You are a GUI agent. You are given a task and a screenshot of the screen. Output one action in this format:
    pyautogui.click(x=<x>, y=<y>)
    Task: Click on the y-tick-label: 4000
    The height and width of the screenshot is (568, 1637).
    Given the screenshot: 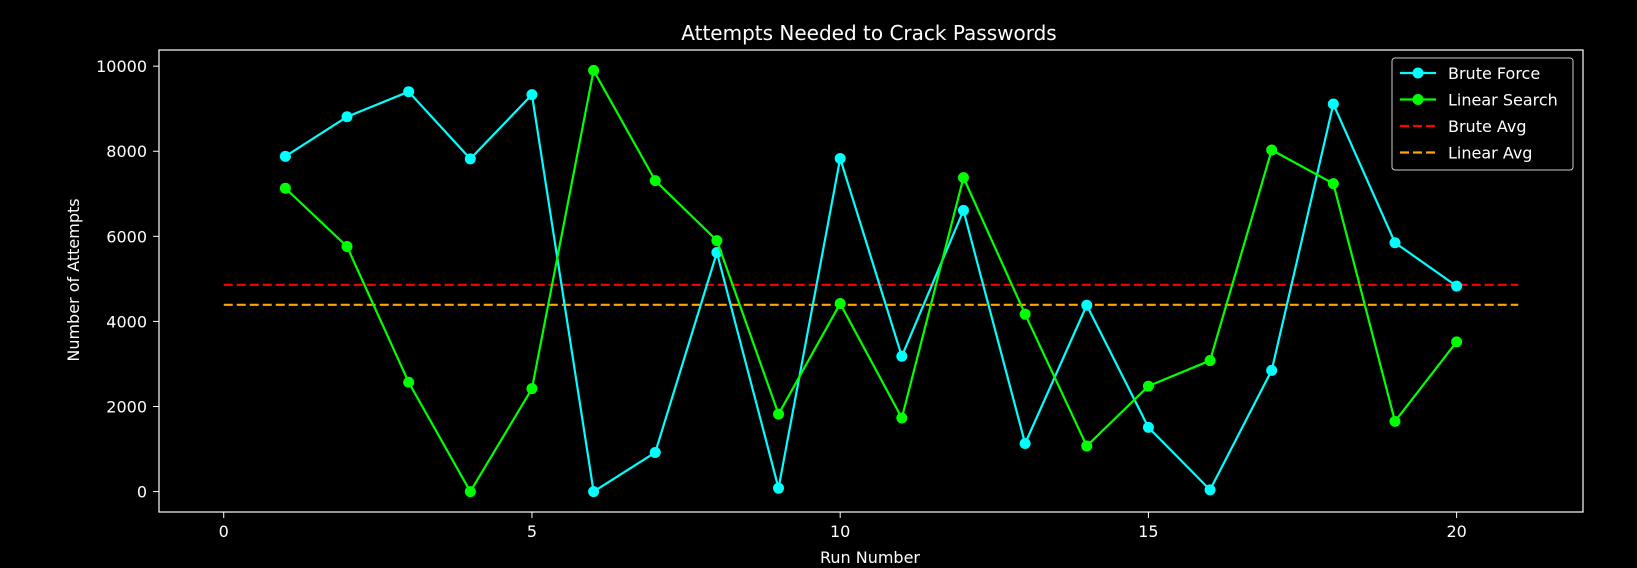 What is the action you would take?
    pyautogui.click(x=126, y=321)
    